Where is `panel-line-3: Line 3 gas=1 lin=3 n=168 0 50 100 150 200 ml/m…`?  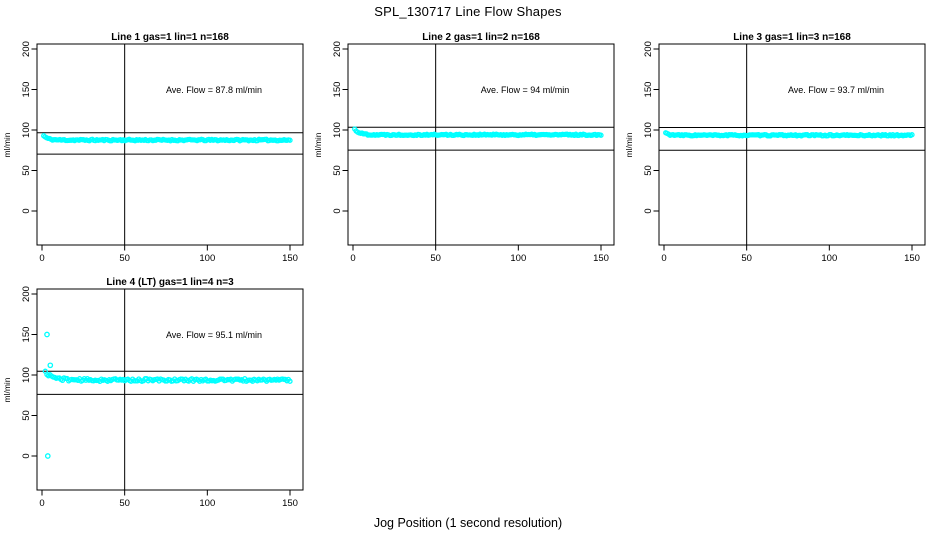
panel-line-3: Line 3 gas=1 lin=3 n=168 0 50 100 150 200 ml/m… is located at coordinates (775, 148).